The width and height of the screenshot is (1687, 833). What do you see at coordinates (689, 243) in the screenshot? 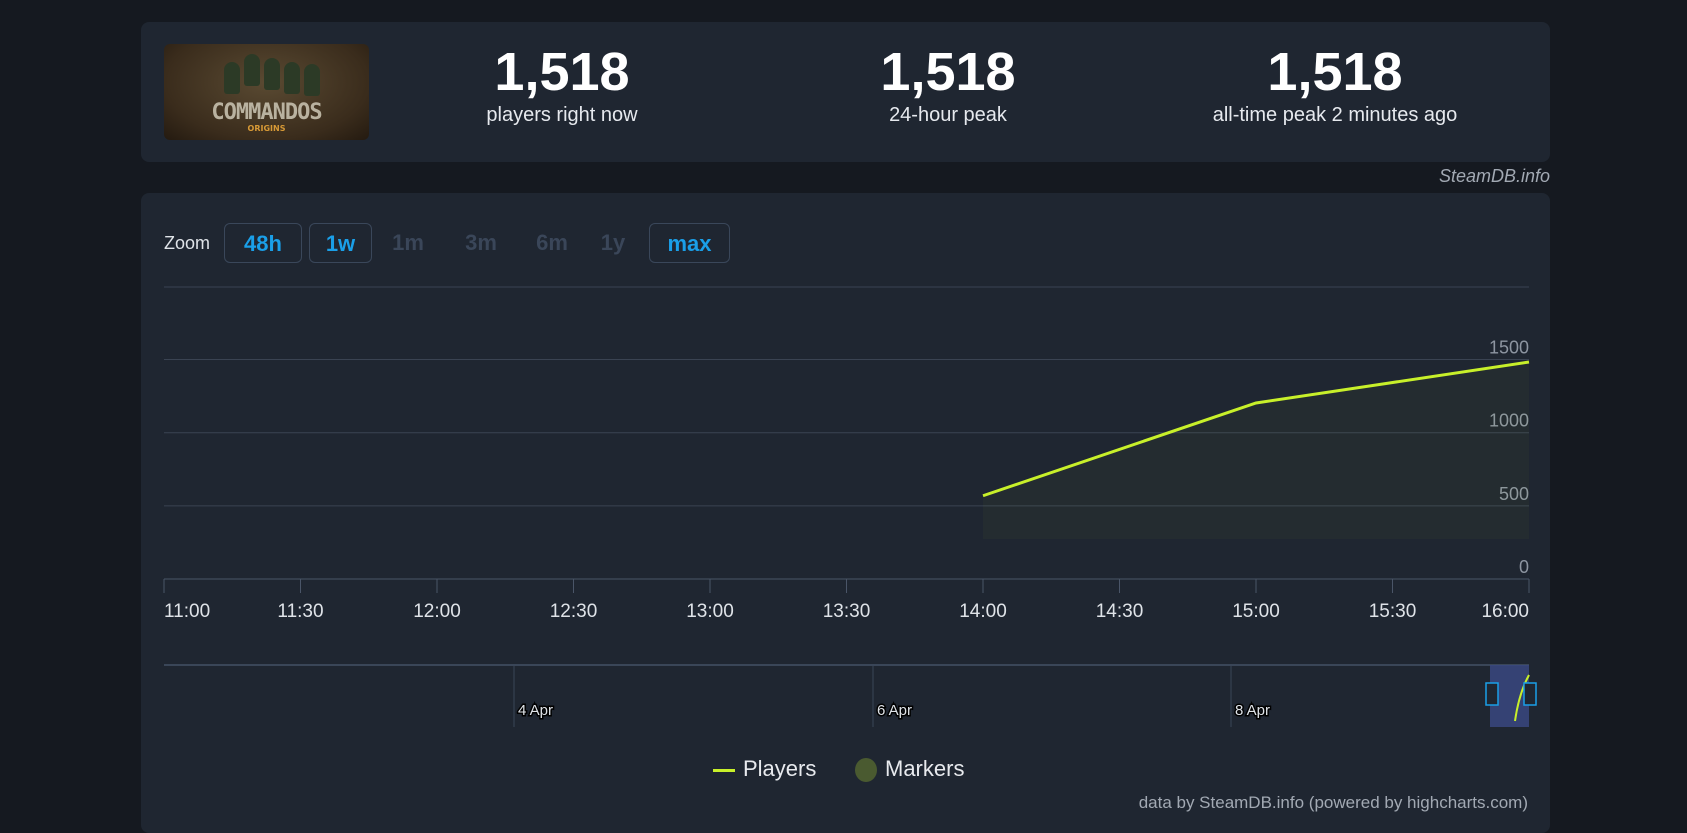
I see `zoom-max-button: max` at bounding box center [689, 243].